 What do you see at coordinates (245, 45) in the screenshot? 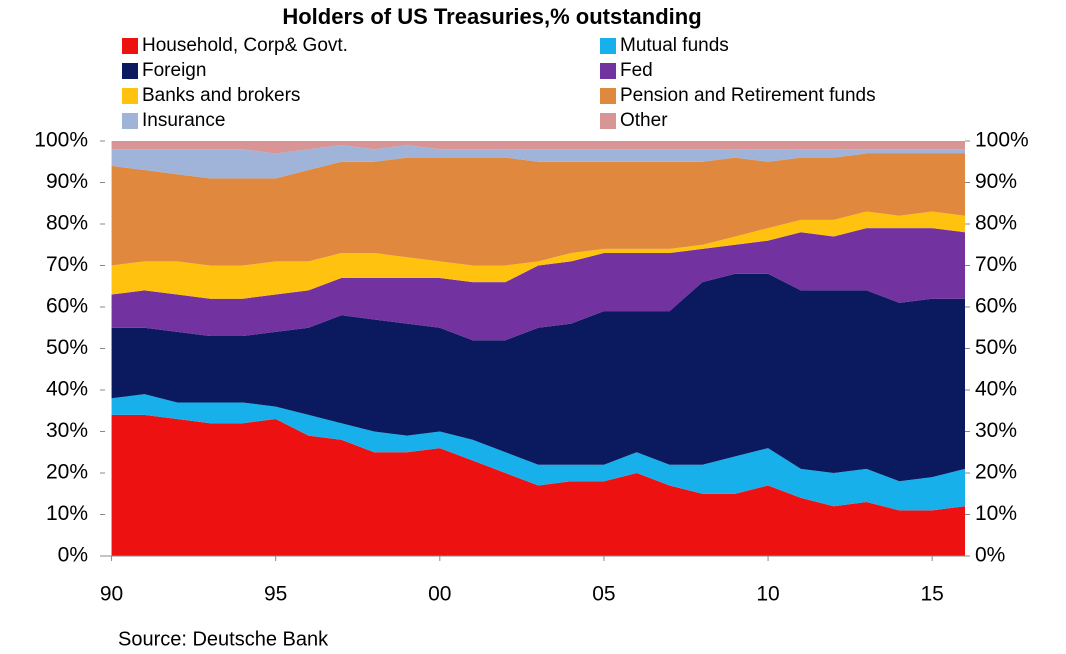
I see `legend-label: Household, Corp& Govt.` at bounding box center [245, 45].